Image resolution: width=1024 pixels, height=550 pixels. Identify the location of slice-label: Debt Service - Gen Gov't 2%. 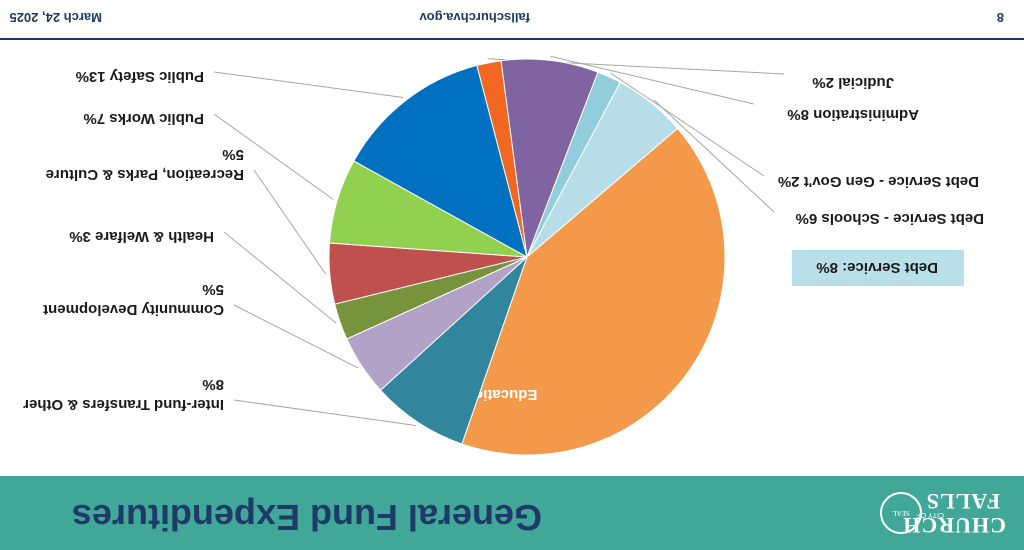
(878, 181).